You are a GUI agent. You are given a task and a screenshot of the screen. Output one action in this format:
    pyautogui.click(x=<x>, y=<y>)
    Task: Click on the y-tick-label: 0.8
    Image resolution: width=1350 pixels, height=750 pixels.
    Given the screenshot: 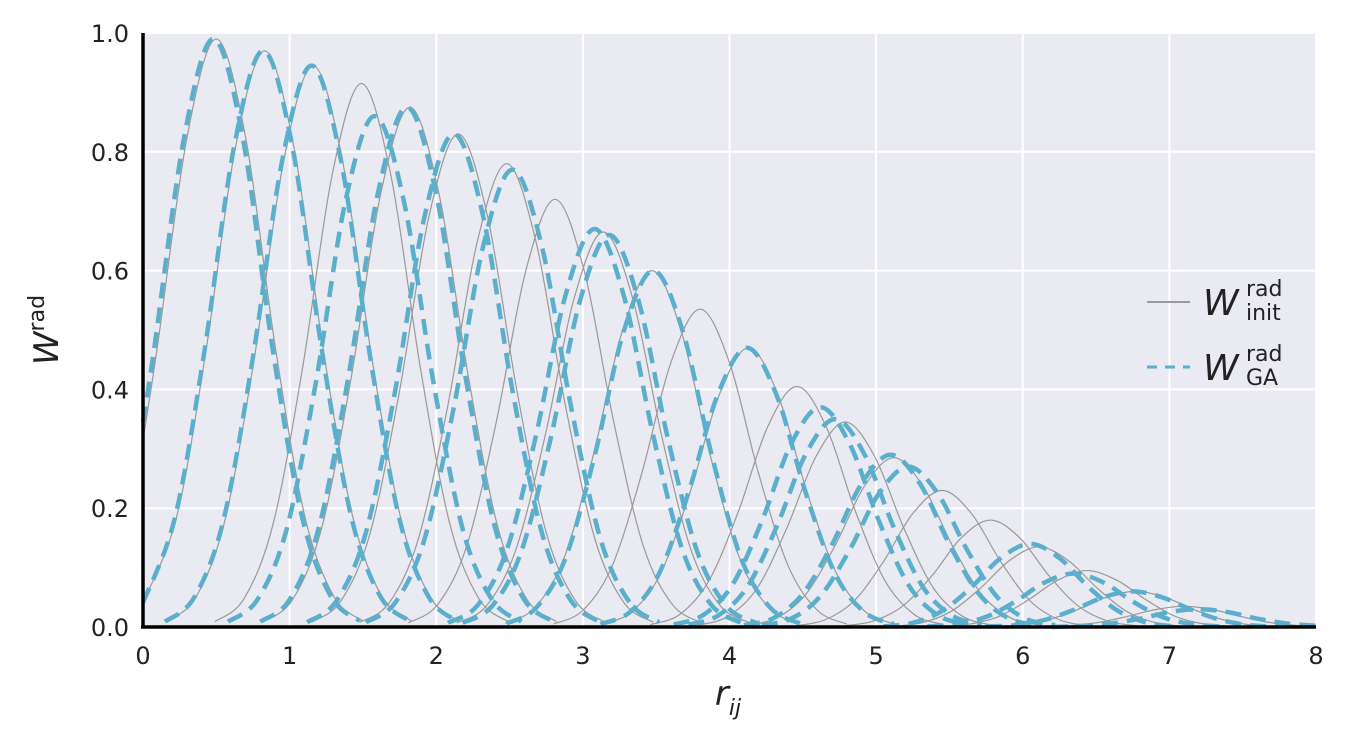 What is the action you would take?
    pyautogui.click(x=110, y=153)
    